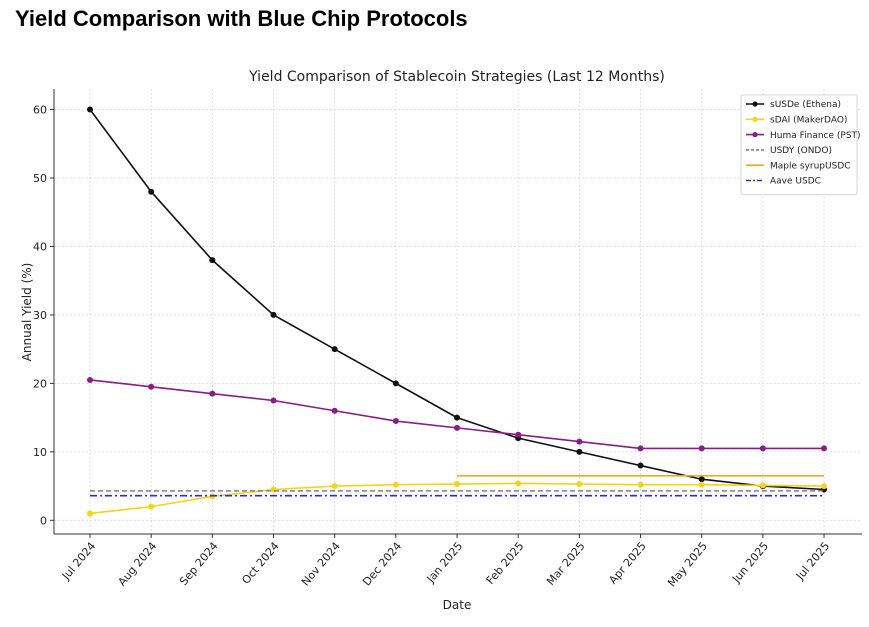  I want to click on y-axis-label: Annual Yield (%), so click(27, 312).